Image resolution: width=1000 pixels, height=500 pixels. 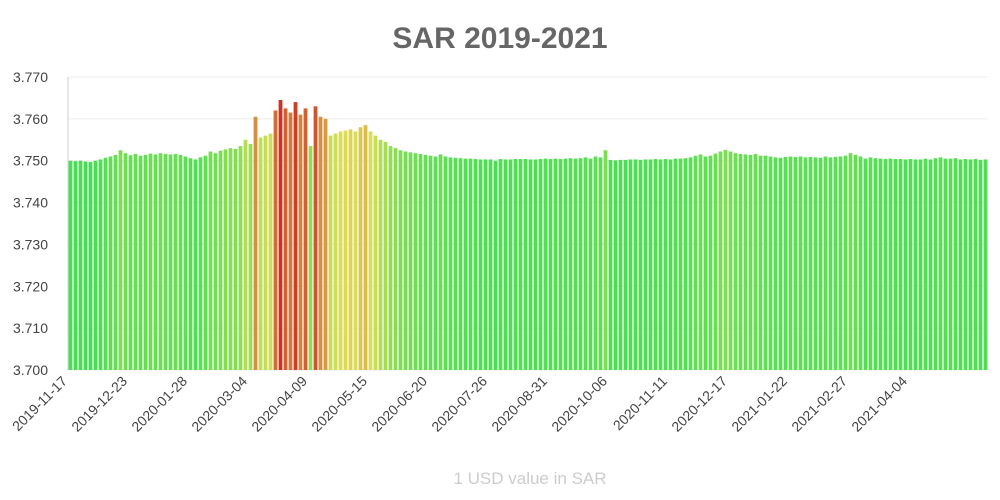 I want to click on y-tick-label: 3.730, so click(x=30, y=244).